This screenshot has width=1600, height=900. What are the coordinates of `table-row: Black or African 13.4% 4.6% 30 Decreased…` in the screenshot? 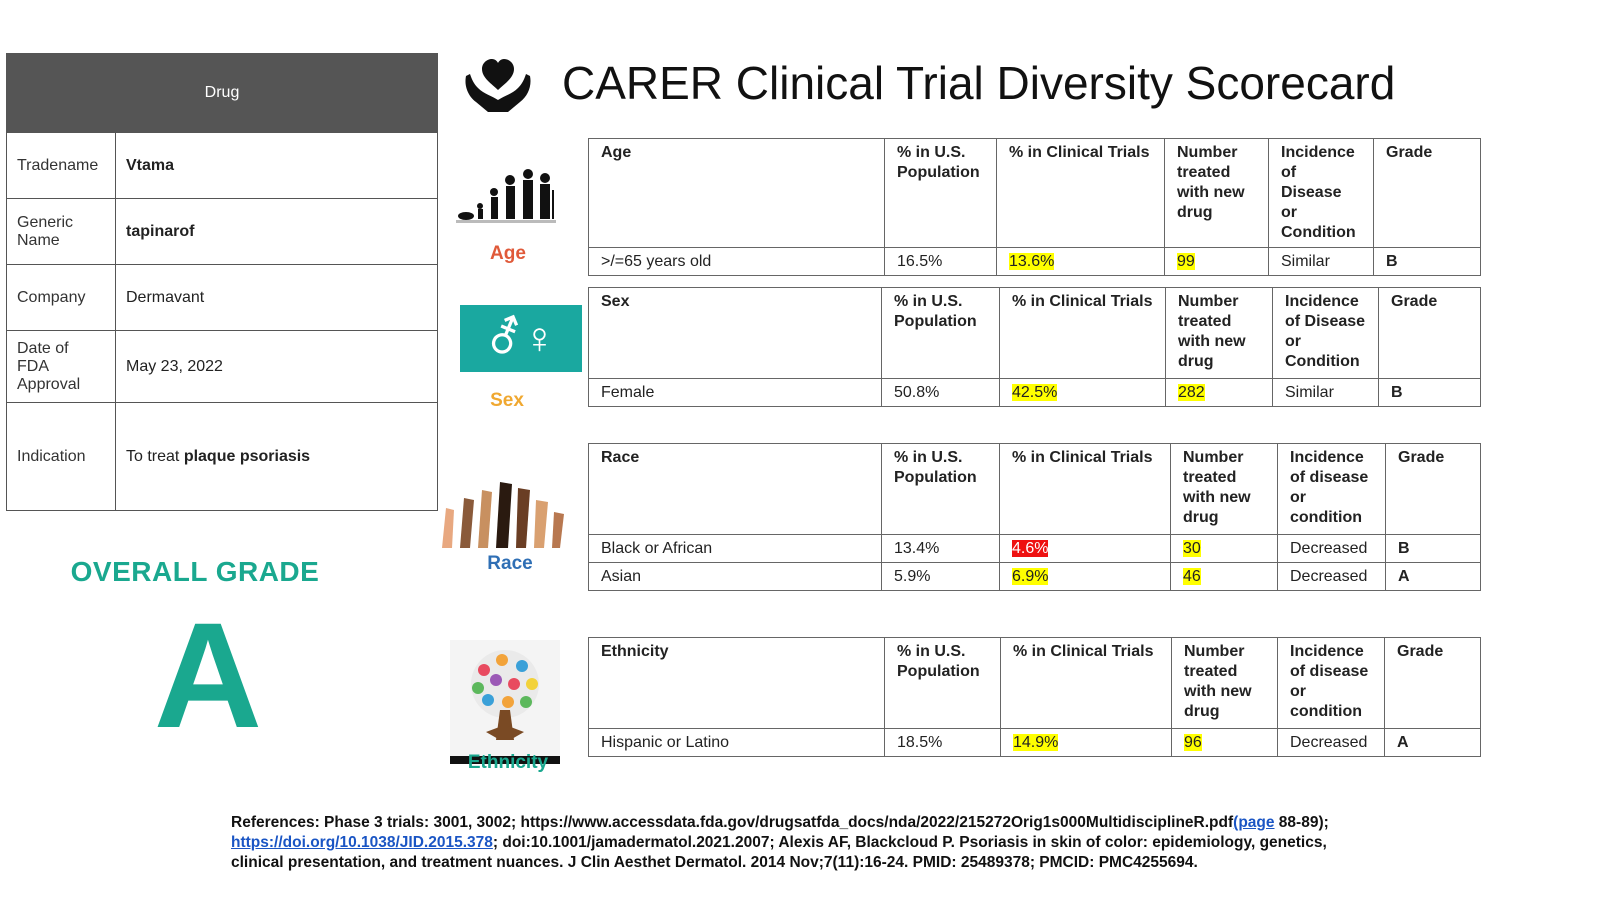 It's located at (1034, 548).